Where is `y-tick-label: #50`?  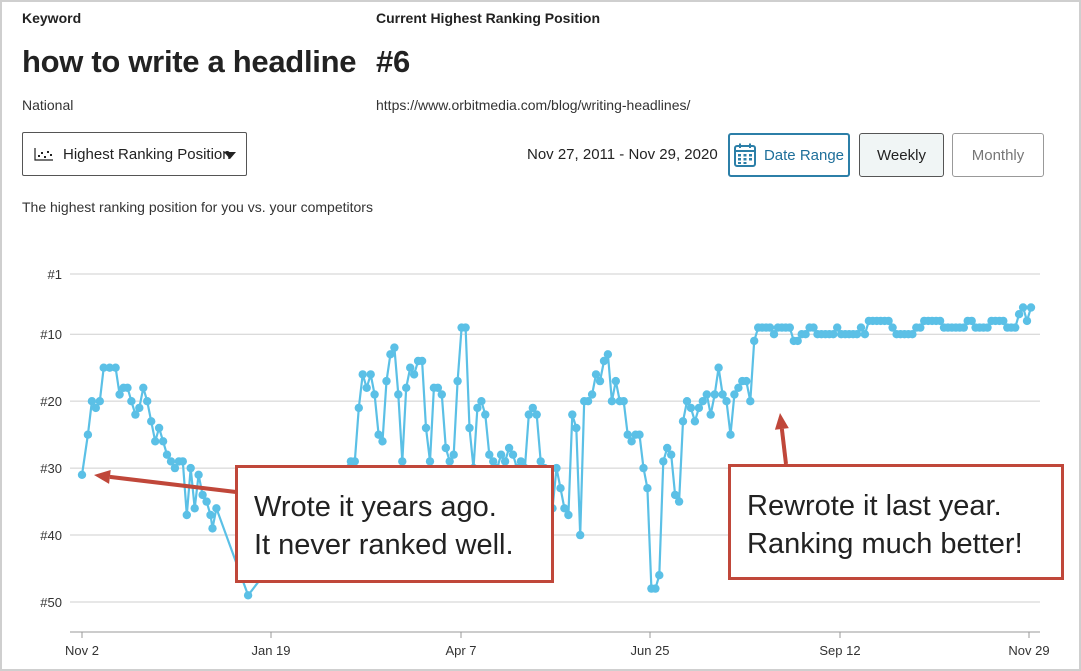 y-tick-label: #50 is located at coordinates (51, 602).